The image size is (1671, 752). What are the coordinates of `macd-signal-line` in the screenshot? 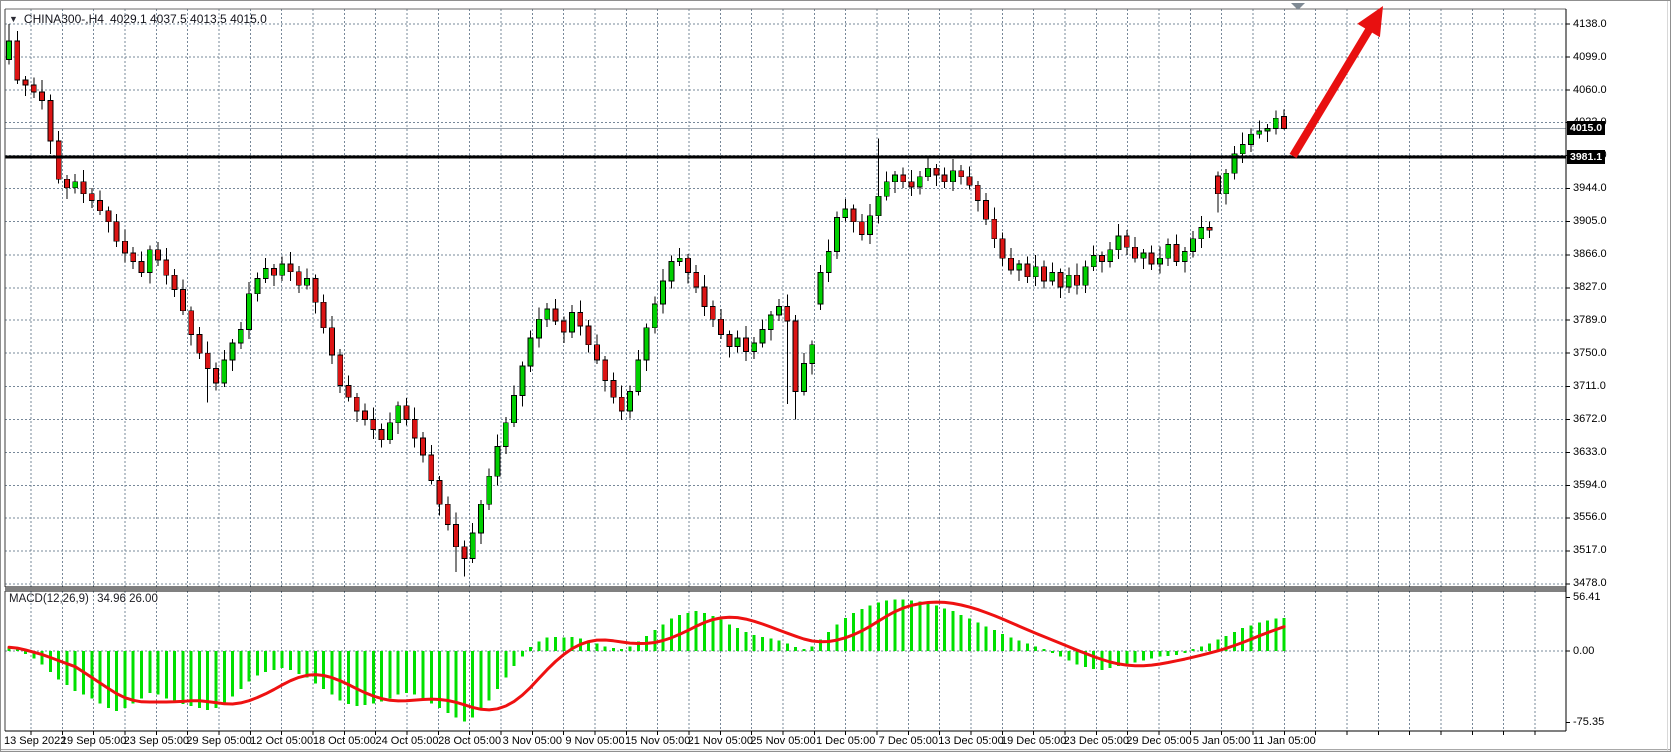 It's located at (646, 656).